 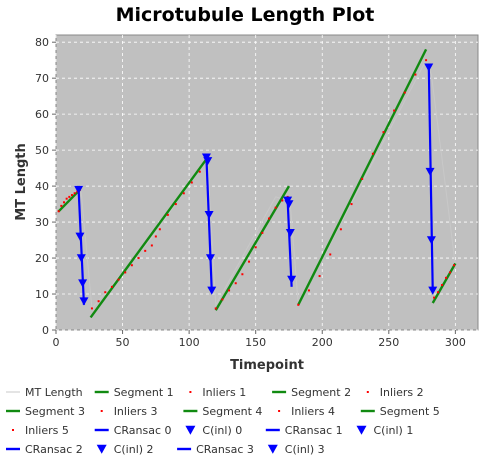 I want to click on x-axis-label: Timepoint, so click(x=267, y=365).